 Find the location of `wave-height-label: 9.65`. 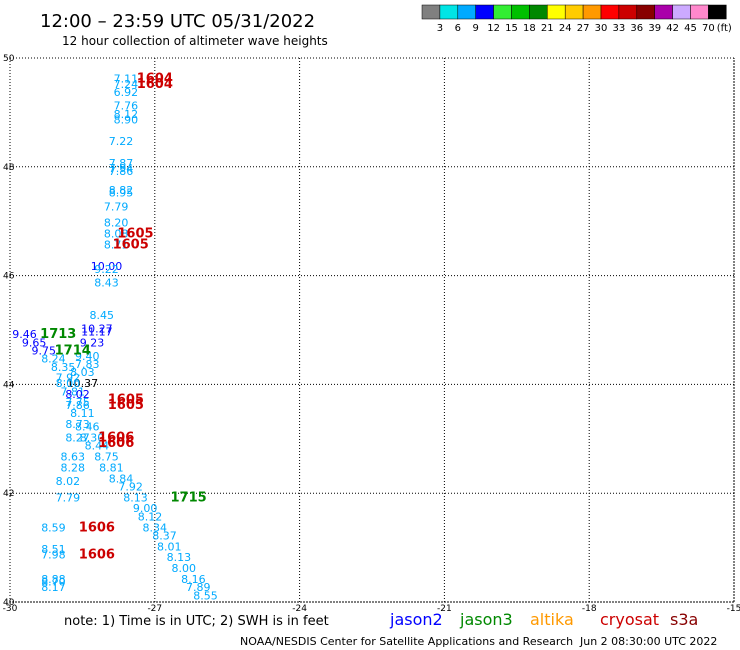

wave-height-label: 9.65 is located at coordinates (34, 342).